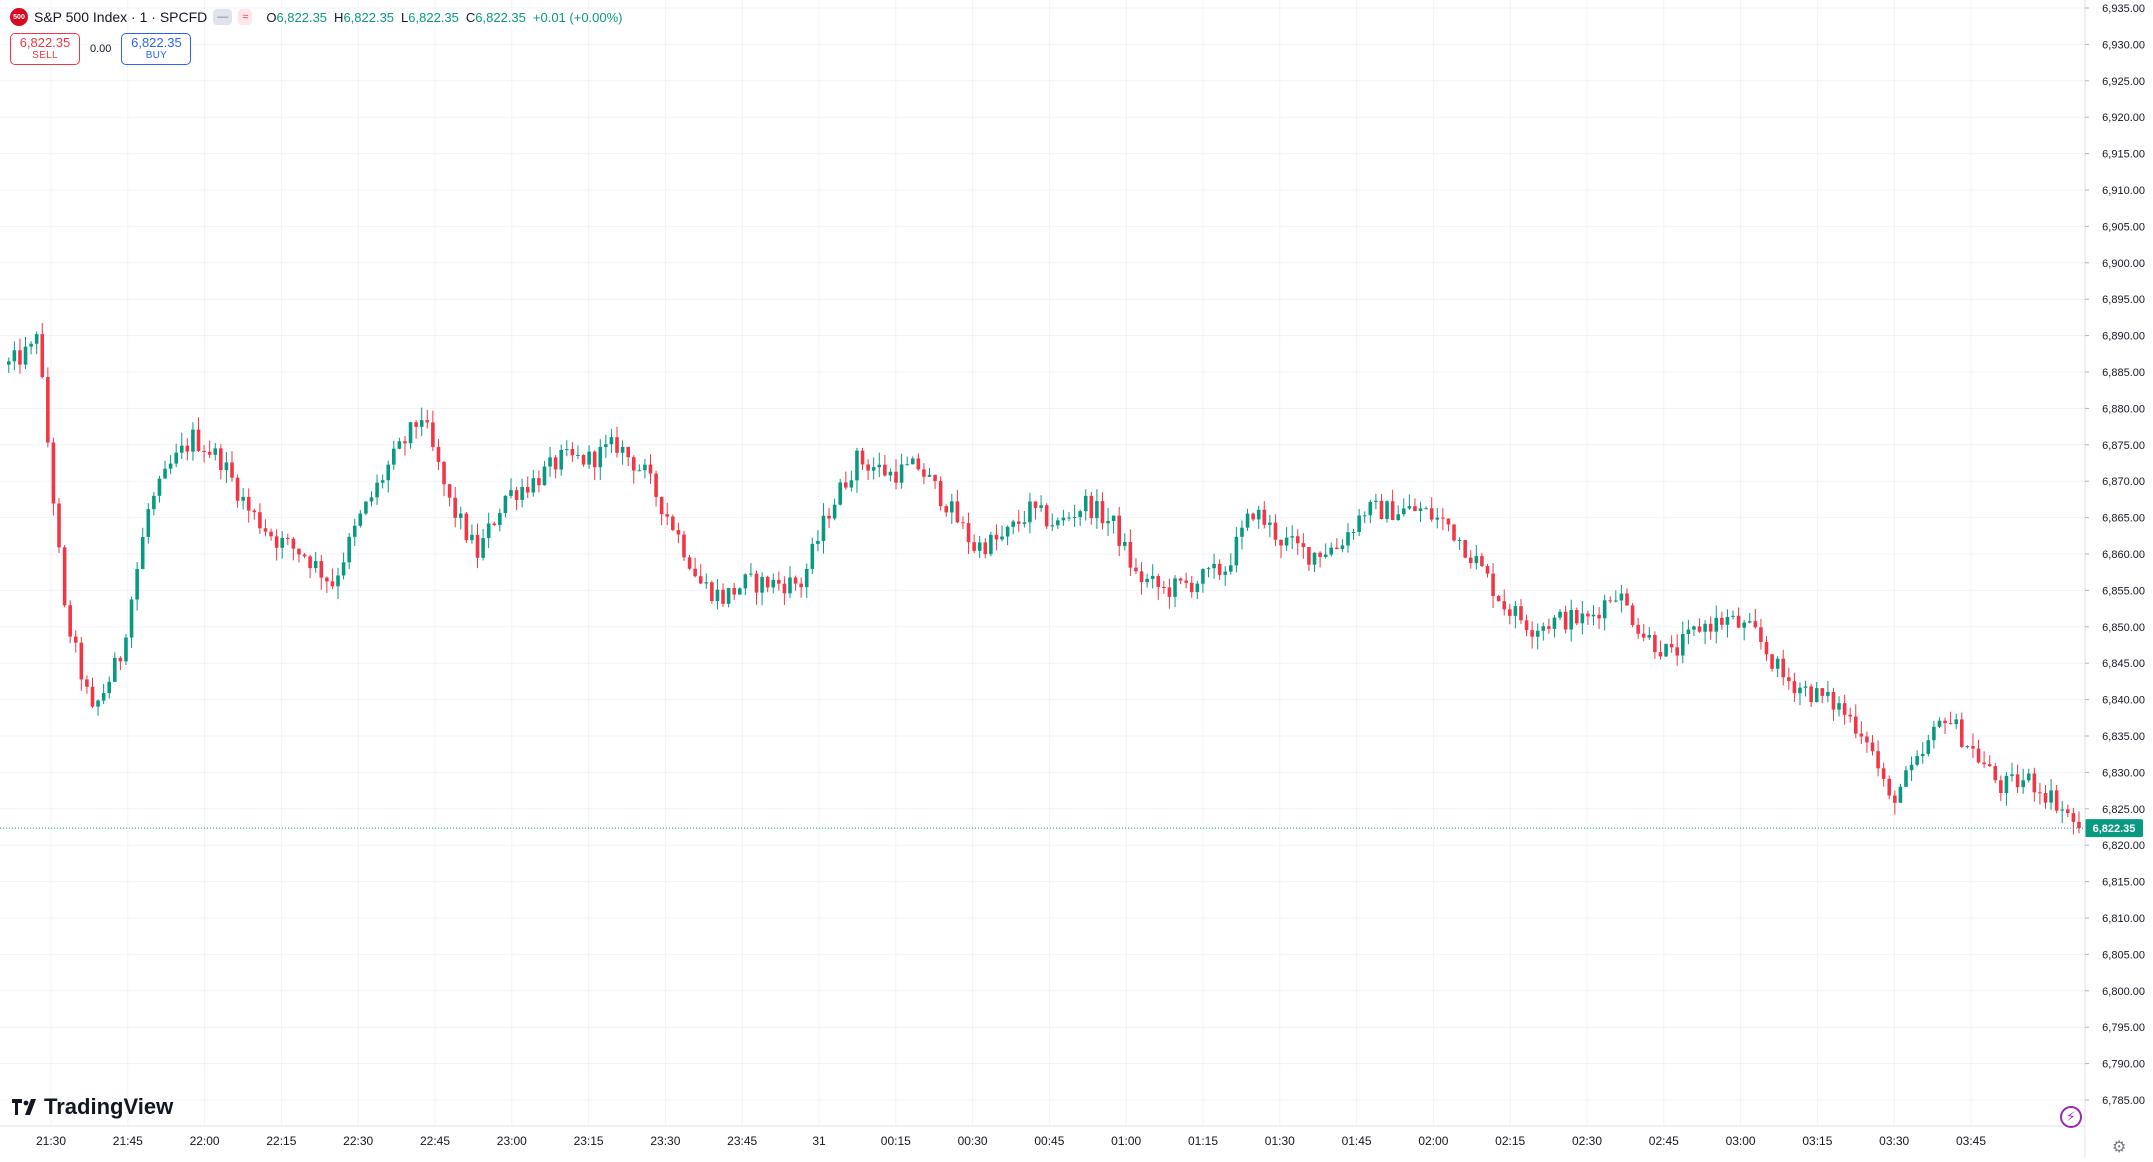  What do you see at coordinates (92, 1107) in the screenshot?
I see `tradingview-brand: TradingView` at bounding box center [92, 1107].